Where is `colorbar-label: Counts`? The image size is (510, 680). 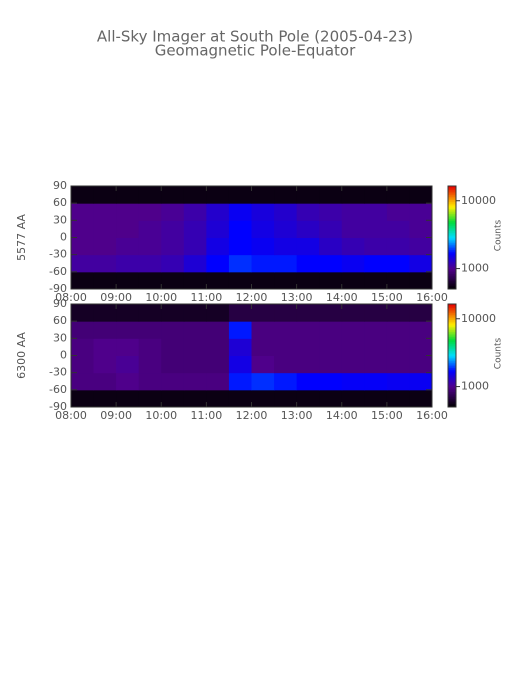 colorbar-label: Counts is located at coordinates (499, 353).